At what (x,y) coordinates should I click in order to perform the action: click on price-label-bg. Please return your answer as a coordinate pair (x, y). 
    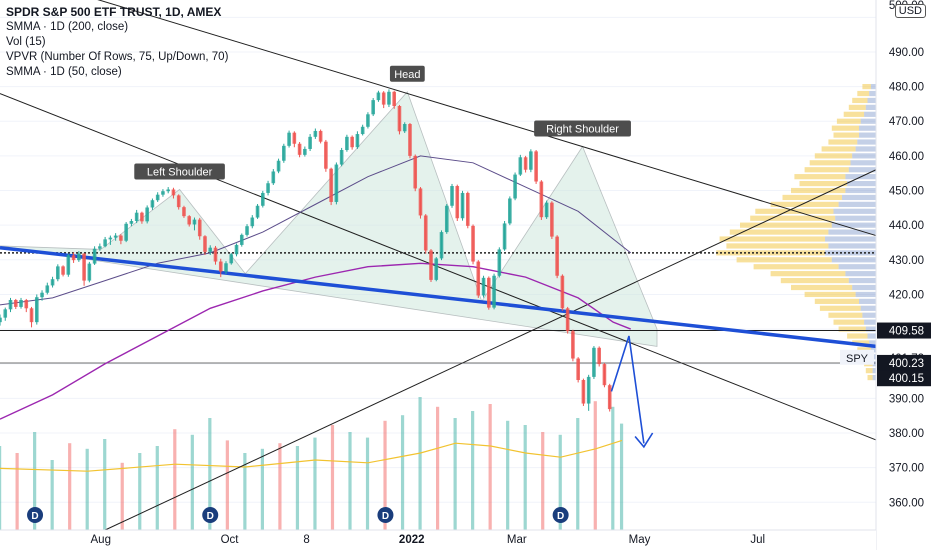
    Looking at the image, I should click on (904, 330).